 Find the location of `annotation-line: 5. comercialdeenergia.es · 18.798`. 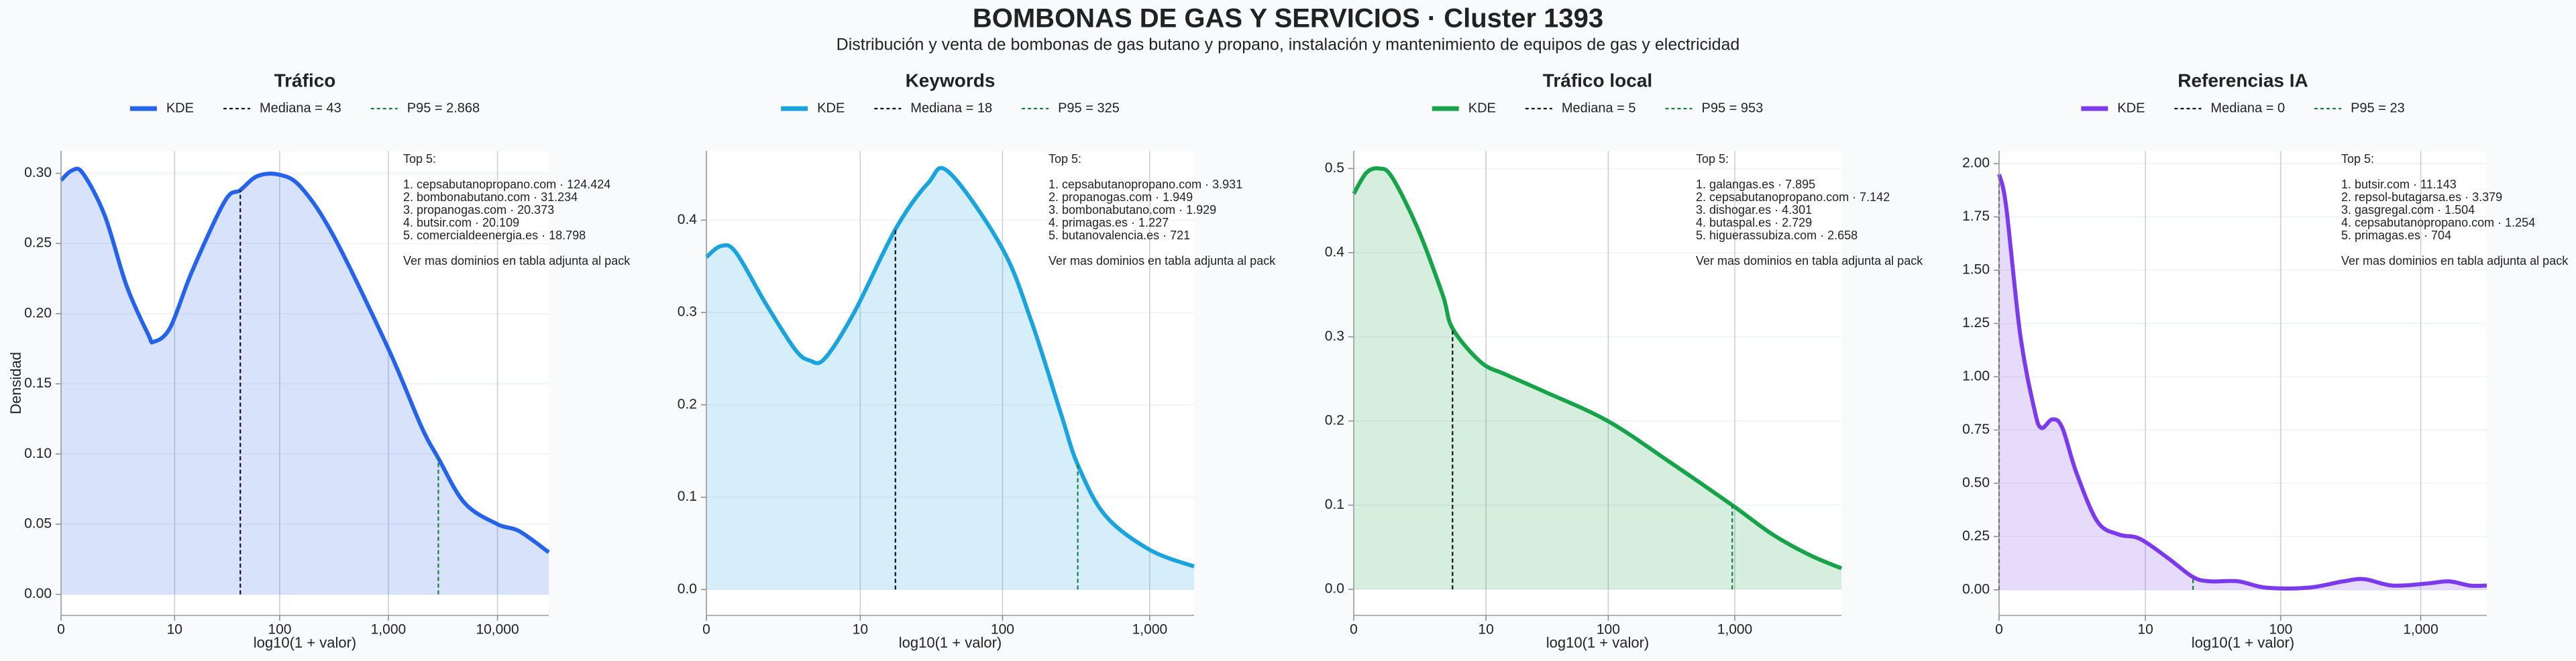

annotation-line: 5. comercialdeenergia.es · 18.798 is located at coordinates (494, 236).